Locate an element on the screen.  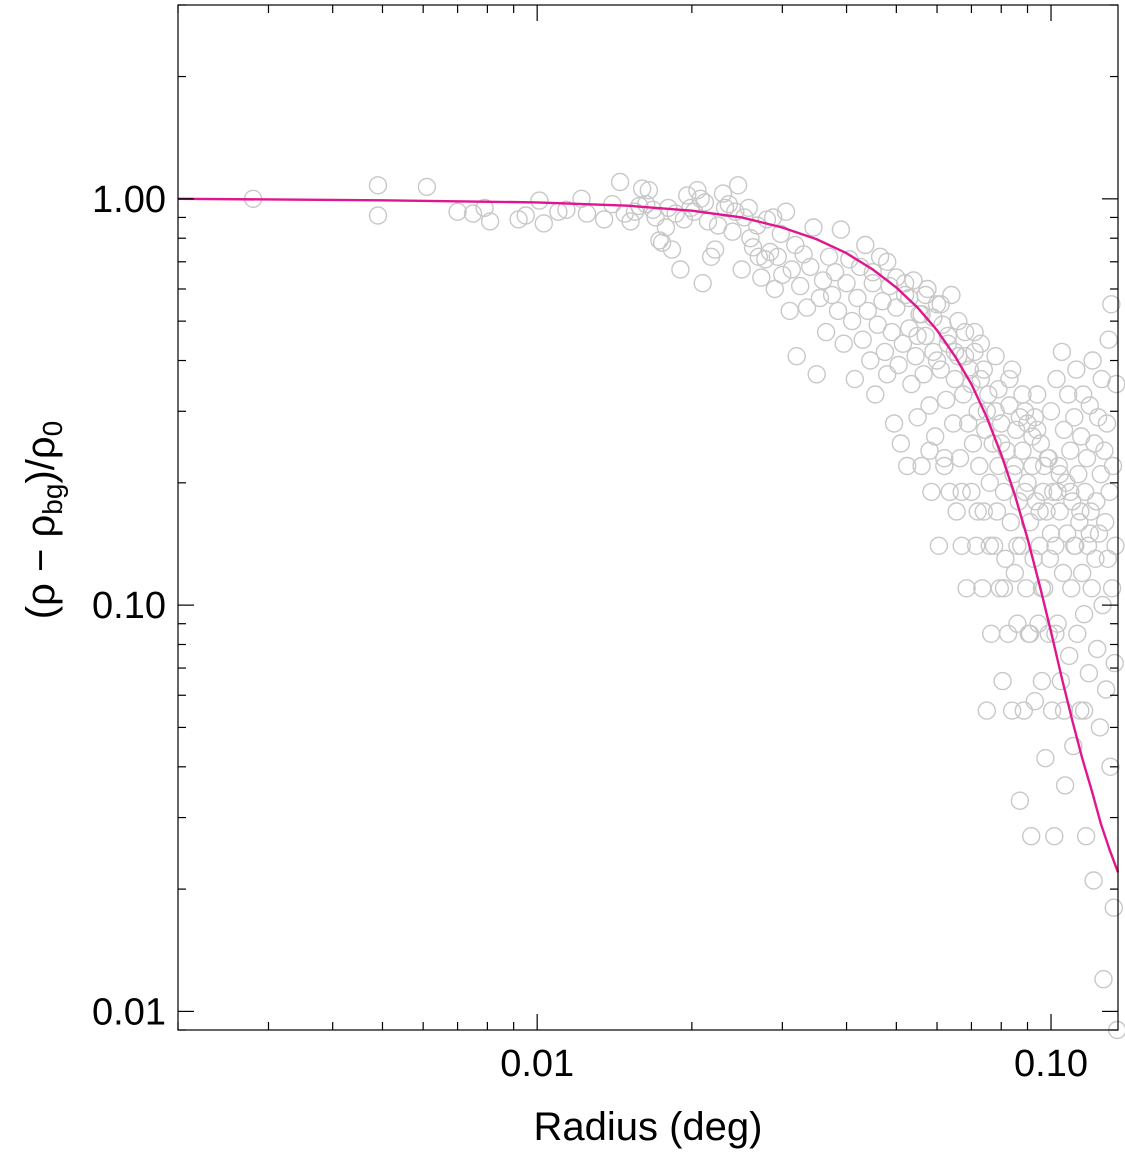
y-tick-label: 1.00 is located at coordinates (129, 200).